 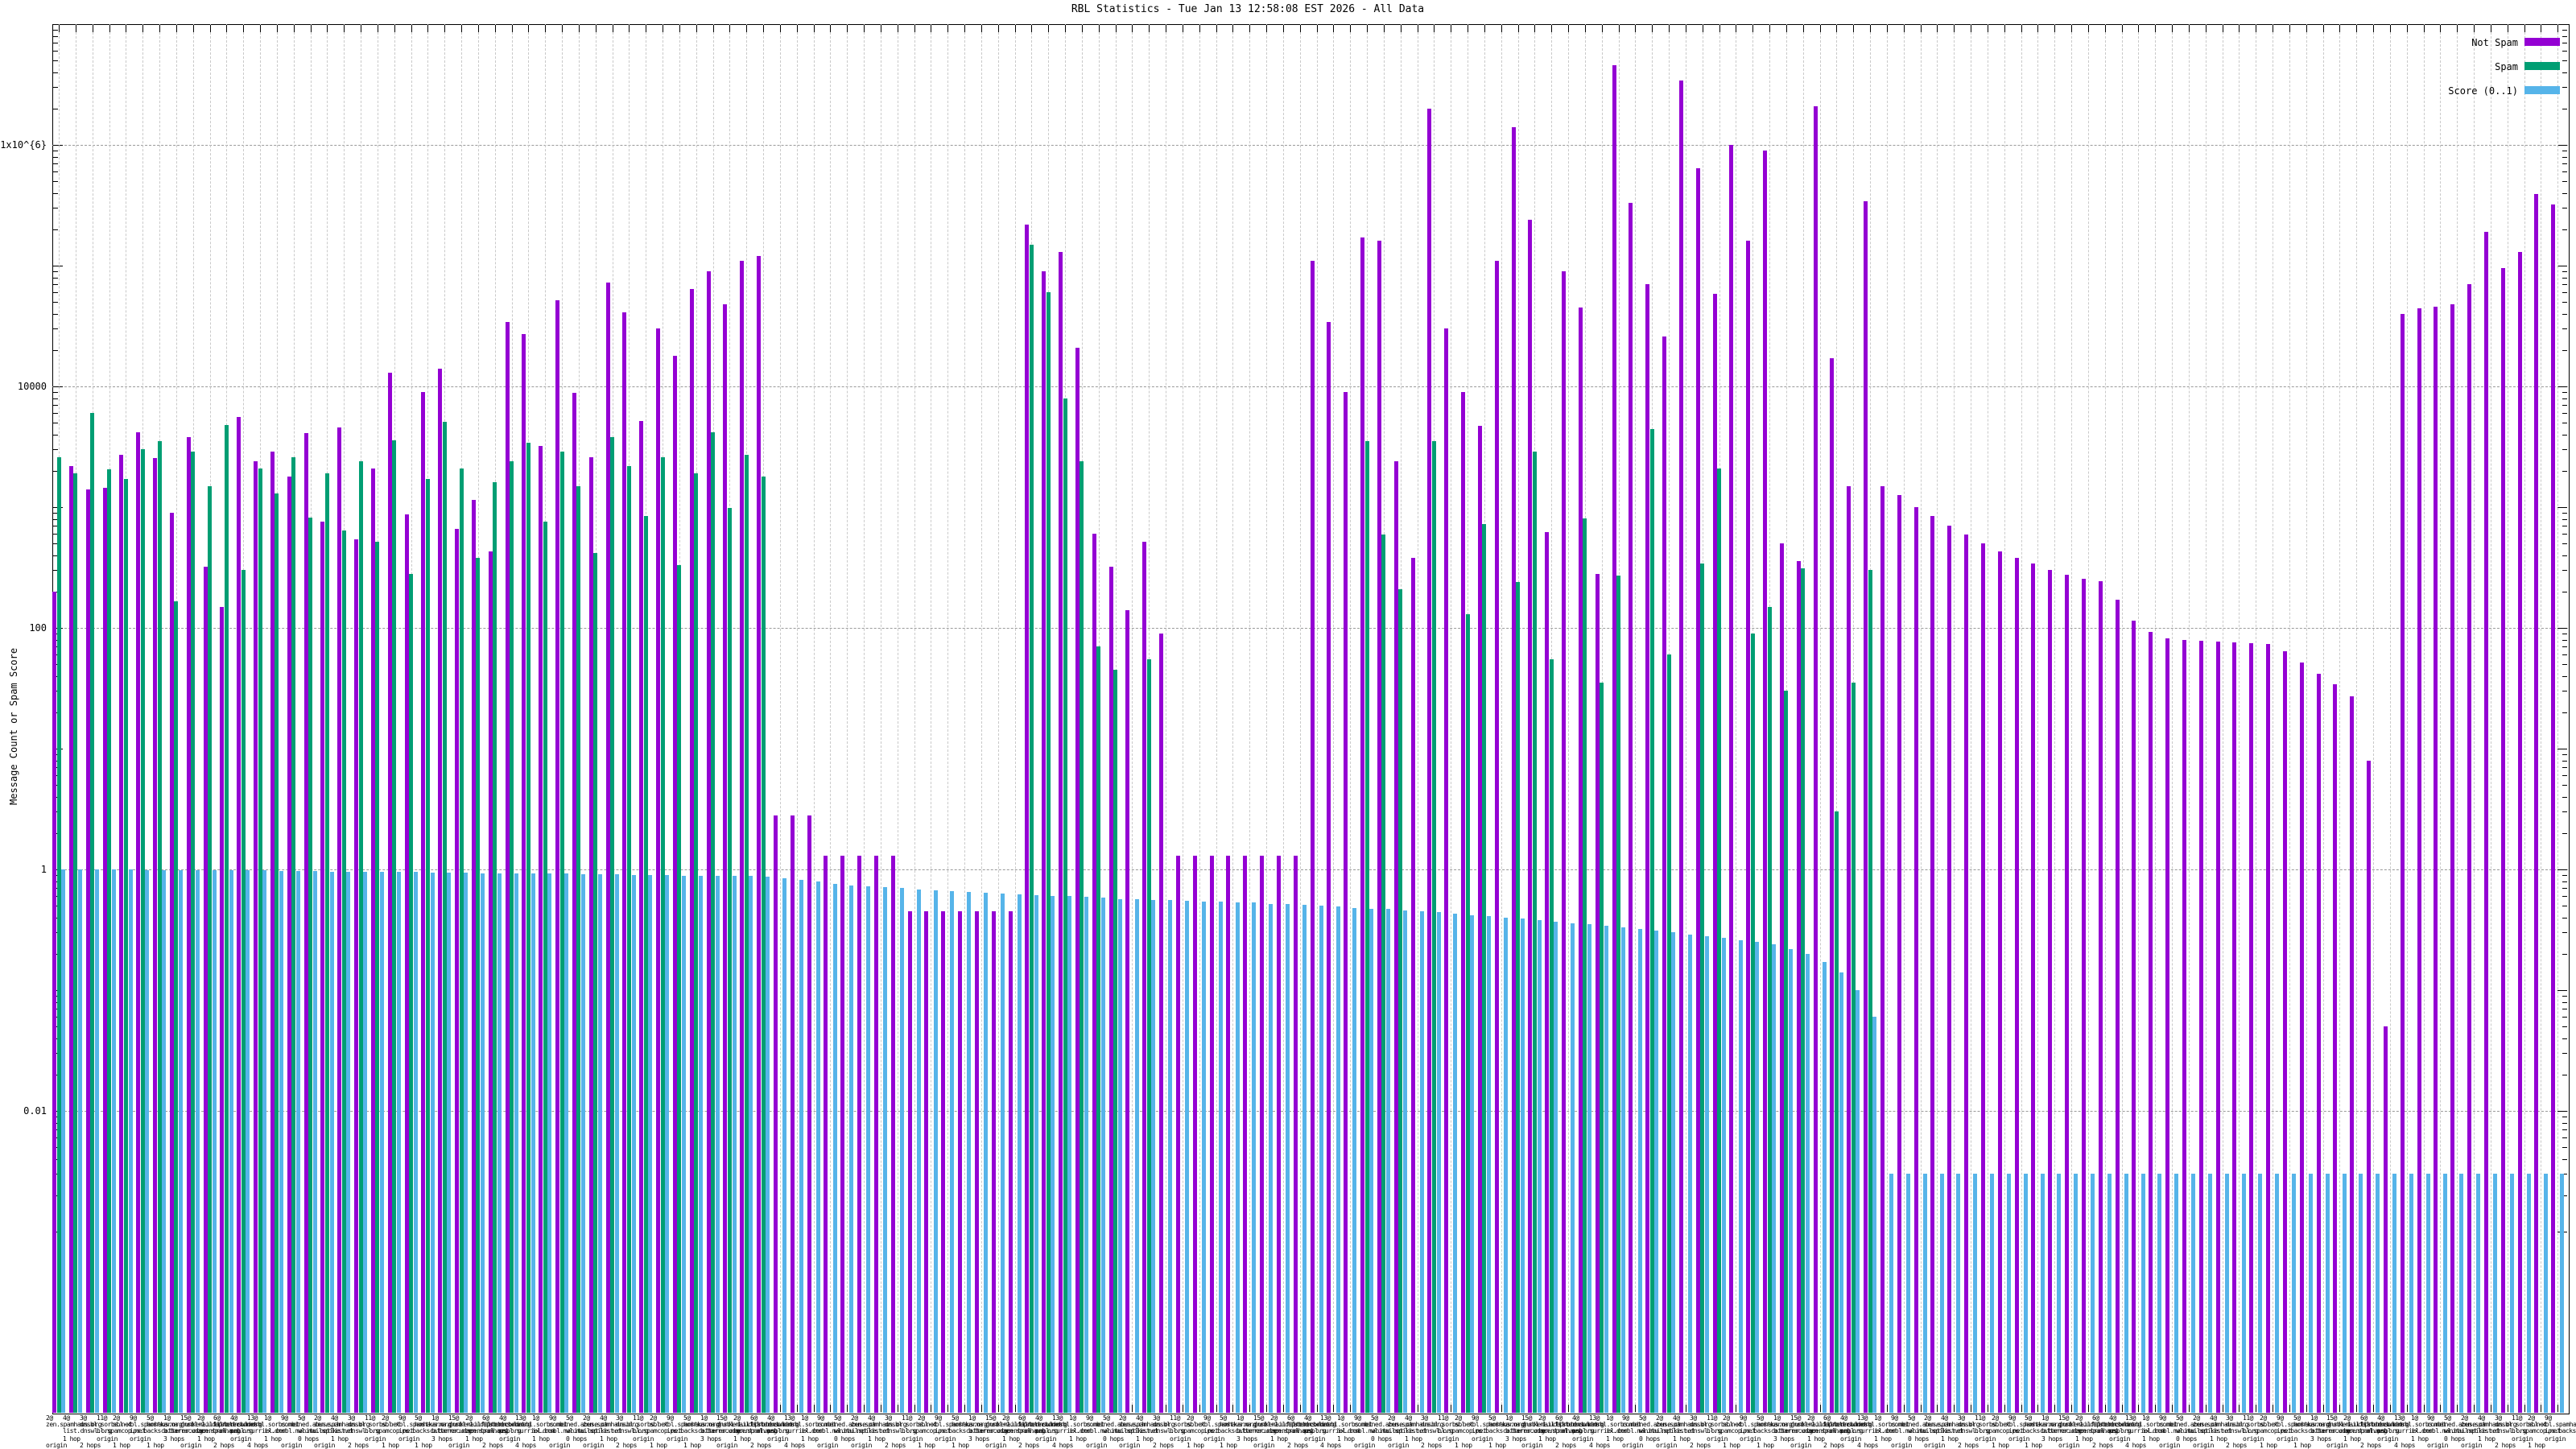 I want to click on x-label-host: dnsbl-1.uceprotect.net, so click(x=1828, y=1424).